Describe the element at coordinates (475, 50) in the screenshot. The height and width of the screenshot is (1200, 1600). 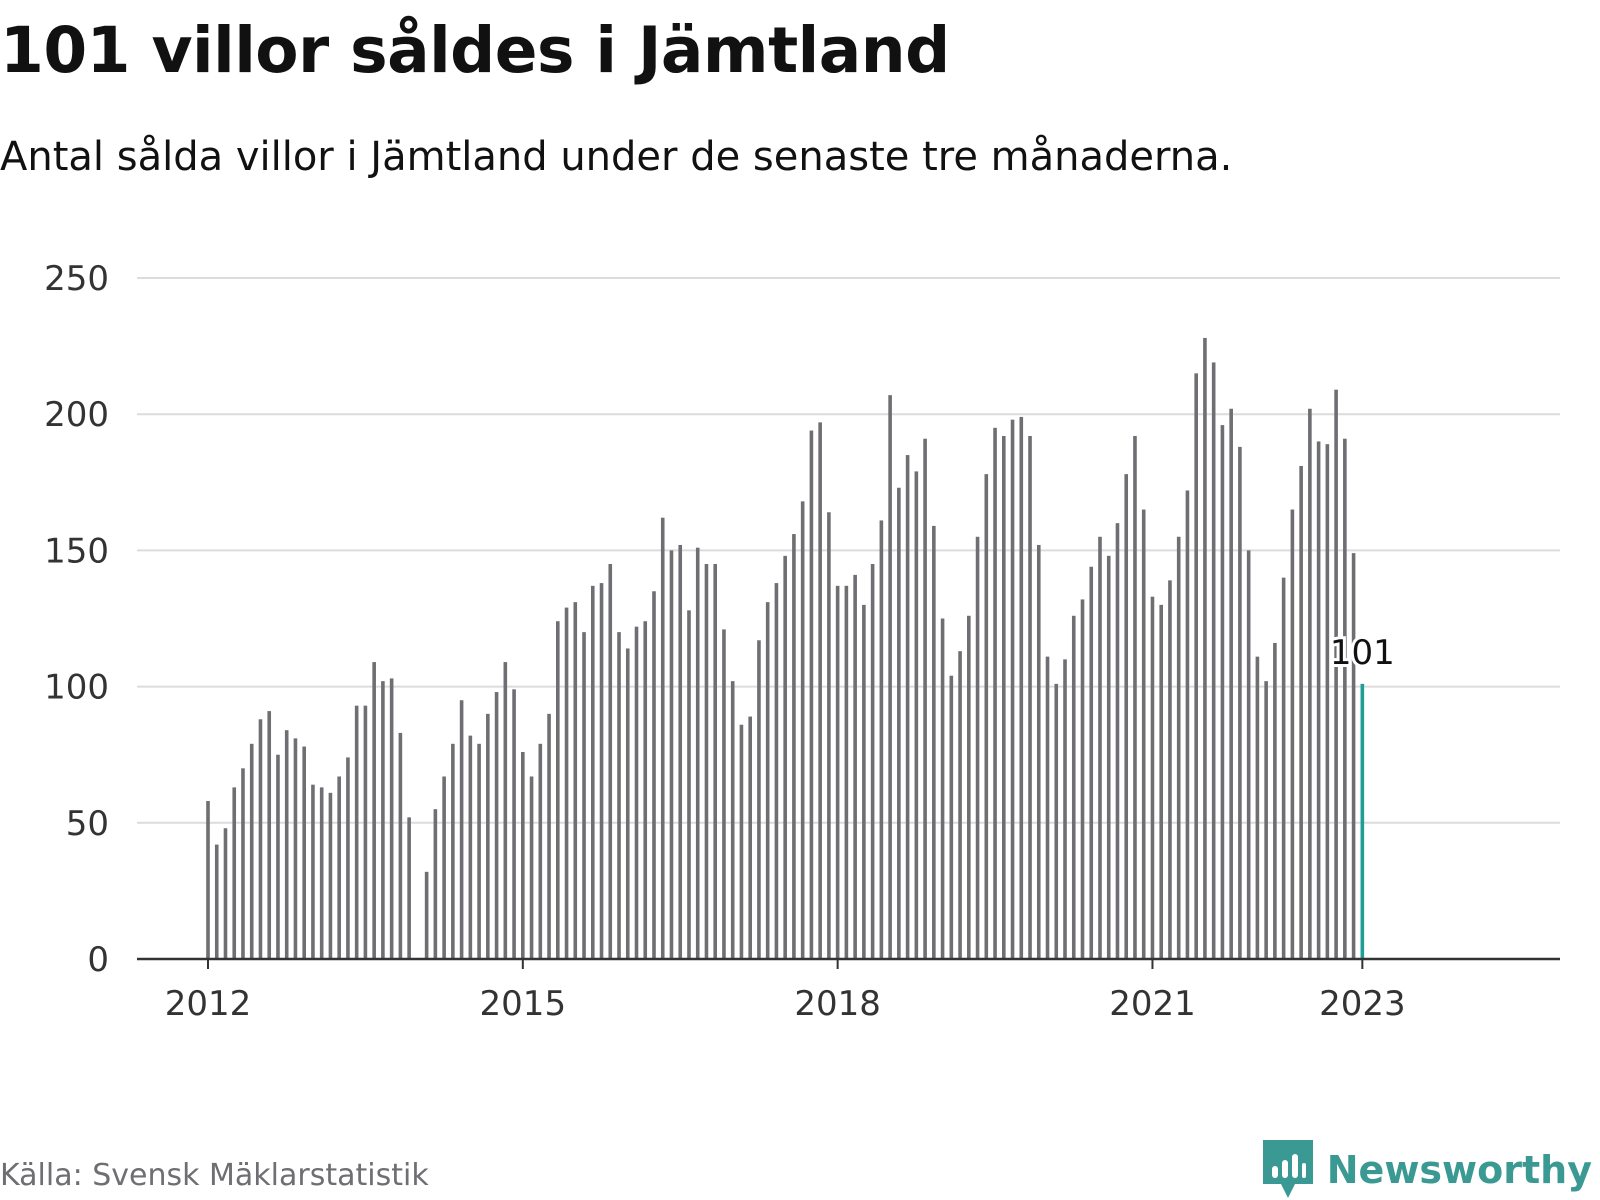
I see `chart-title: 101 villor såldes i Jämtland` at that location.